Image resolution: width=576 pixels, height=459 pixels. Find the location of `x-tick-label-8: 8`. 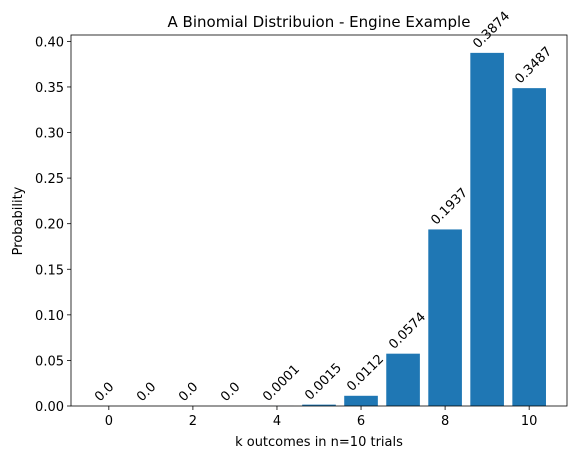

x-tick-label-8: 8 is located at coordinates (445, 421).